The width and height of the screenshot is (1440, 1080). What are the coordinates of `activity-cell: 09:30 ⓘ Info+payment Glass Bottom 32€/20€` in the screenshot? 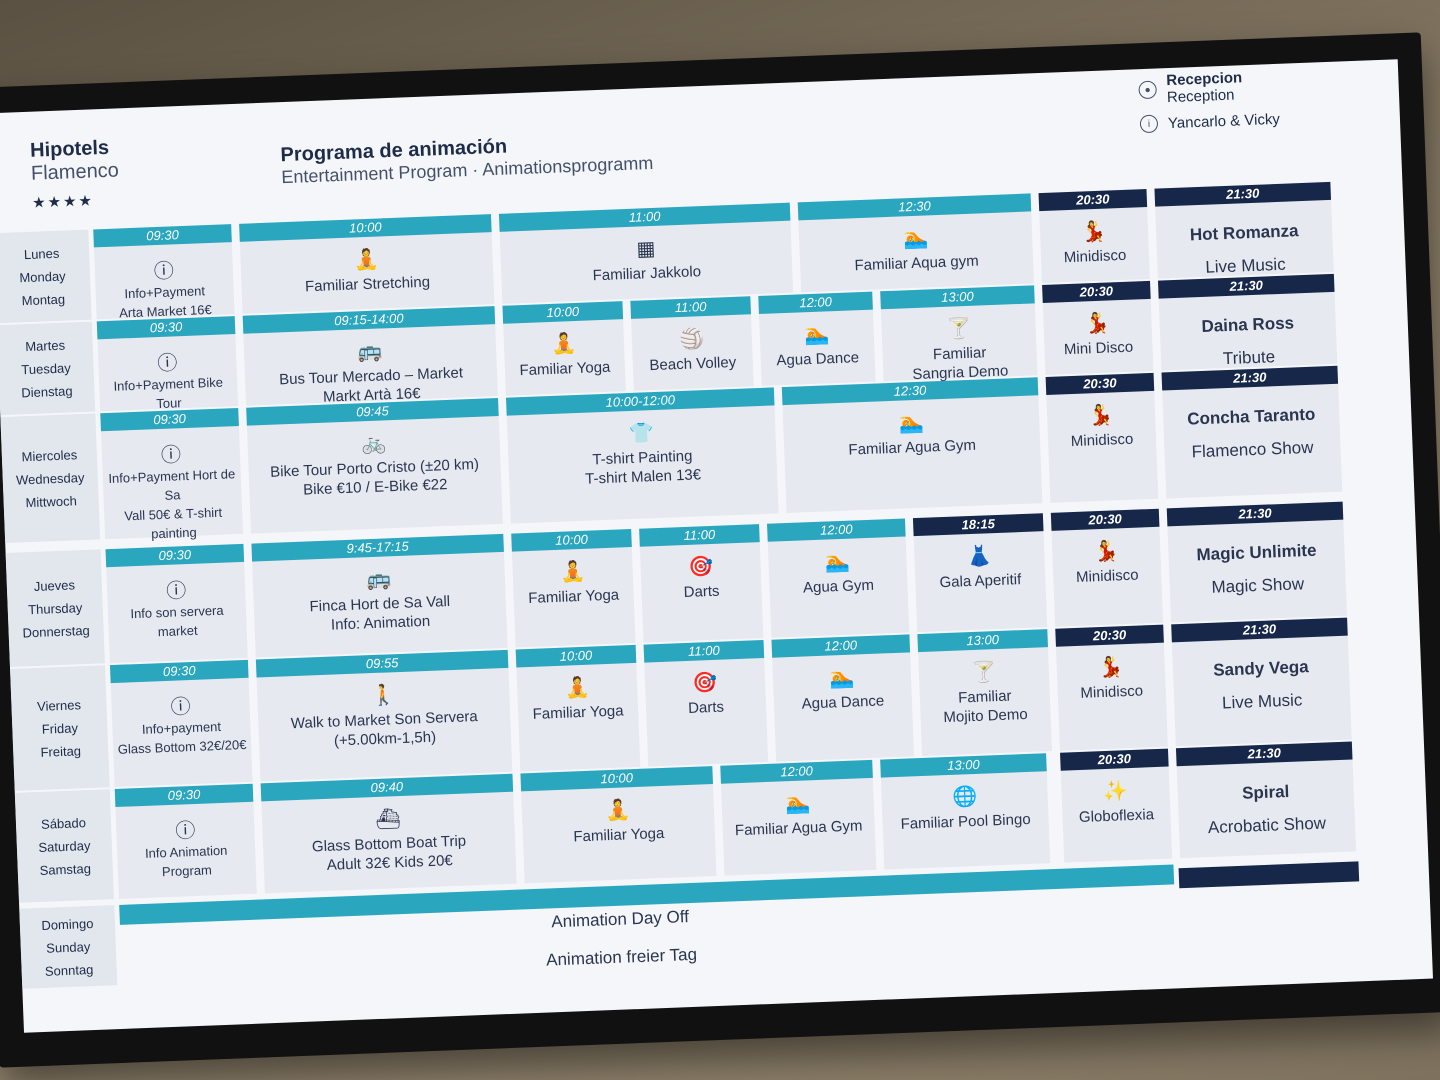 It's located at (181, 723).